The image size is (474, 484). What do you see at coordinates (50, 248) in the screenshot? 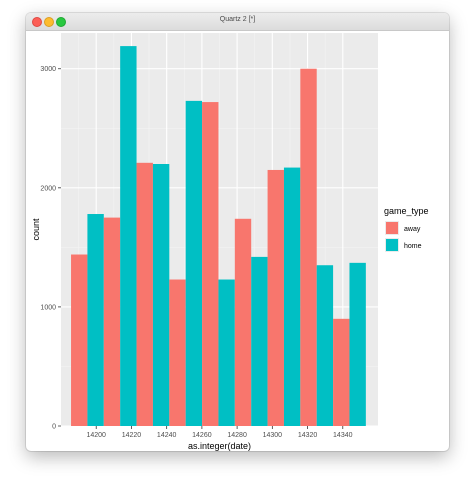
I see `y-axis-ticks: 0 1000 2000 3000` at bounding box center [50, 248].